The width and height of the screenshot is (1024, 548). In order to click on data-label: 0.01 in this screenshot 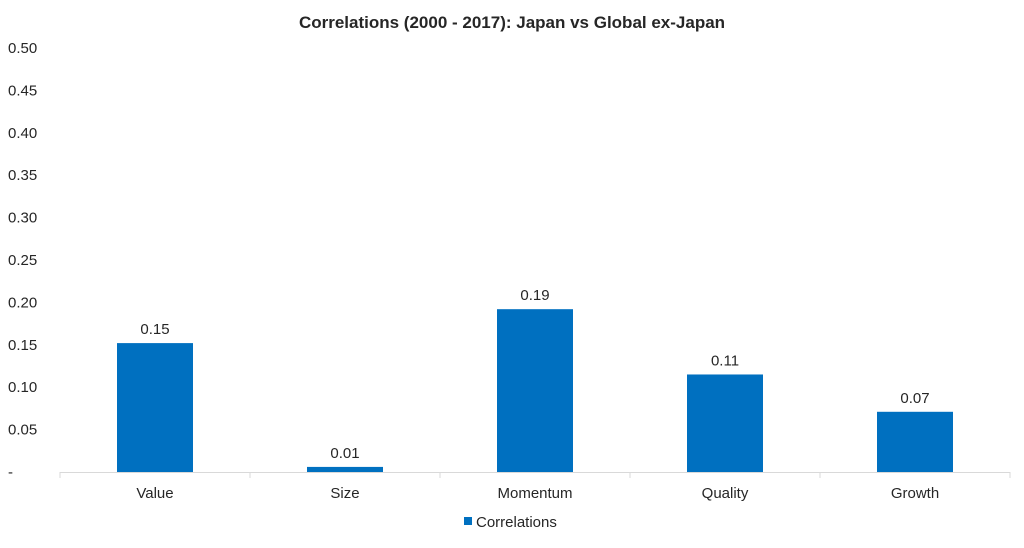, I will do `click(344, 453)`.